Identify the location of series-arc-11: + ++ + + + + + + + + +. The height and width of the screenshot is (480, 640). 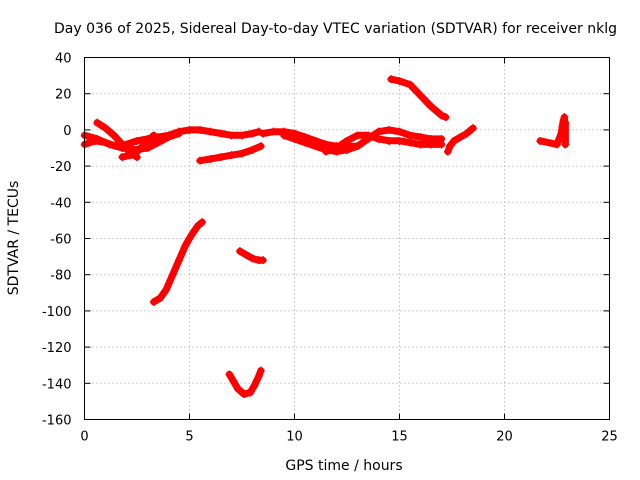
(384, 143).